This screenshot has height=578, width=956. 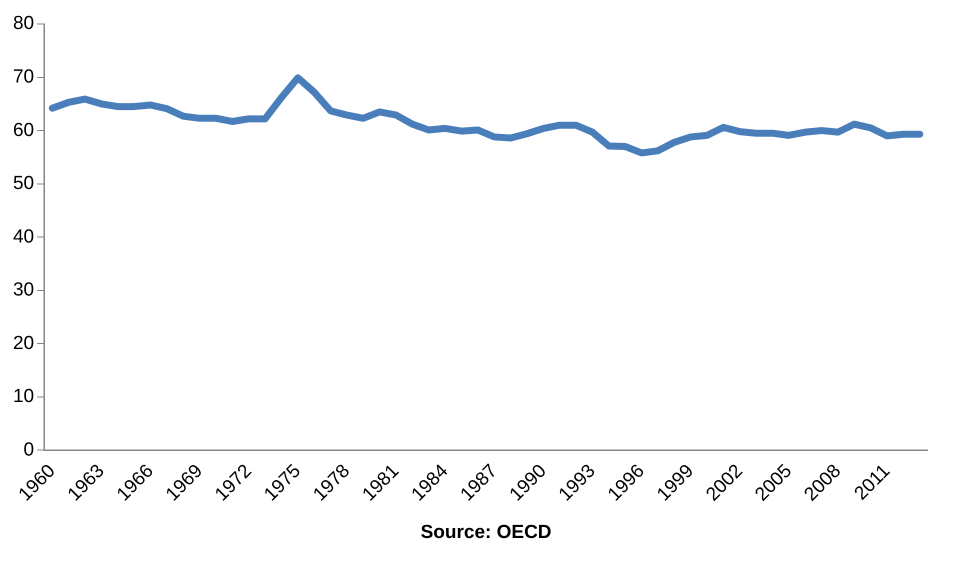 I want to click on y-tick-label: 10, so click(x=23, y=397).